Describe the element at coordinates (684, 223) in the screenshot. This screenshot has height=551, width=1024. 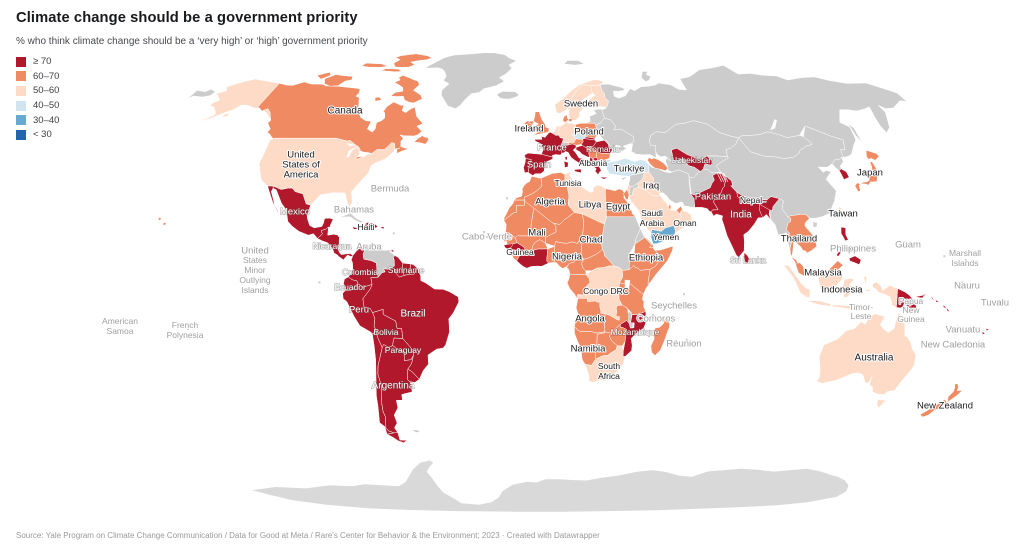
I see `svg-text: Oman` at that location.